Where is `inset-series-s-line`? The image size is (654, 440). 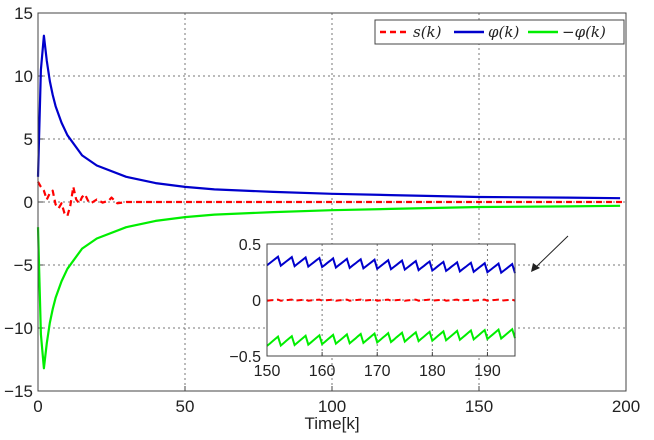 inset-series-s-line is located at coordinates (391, 300).